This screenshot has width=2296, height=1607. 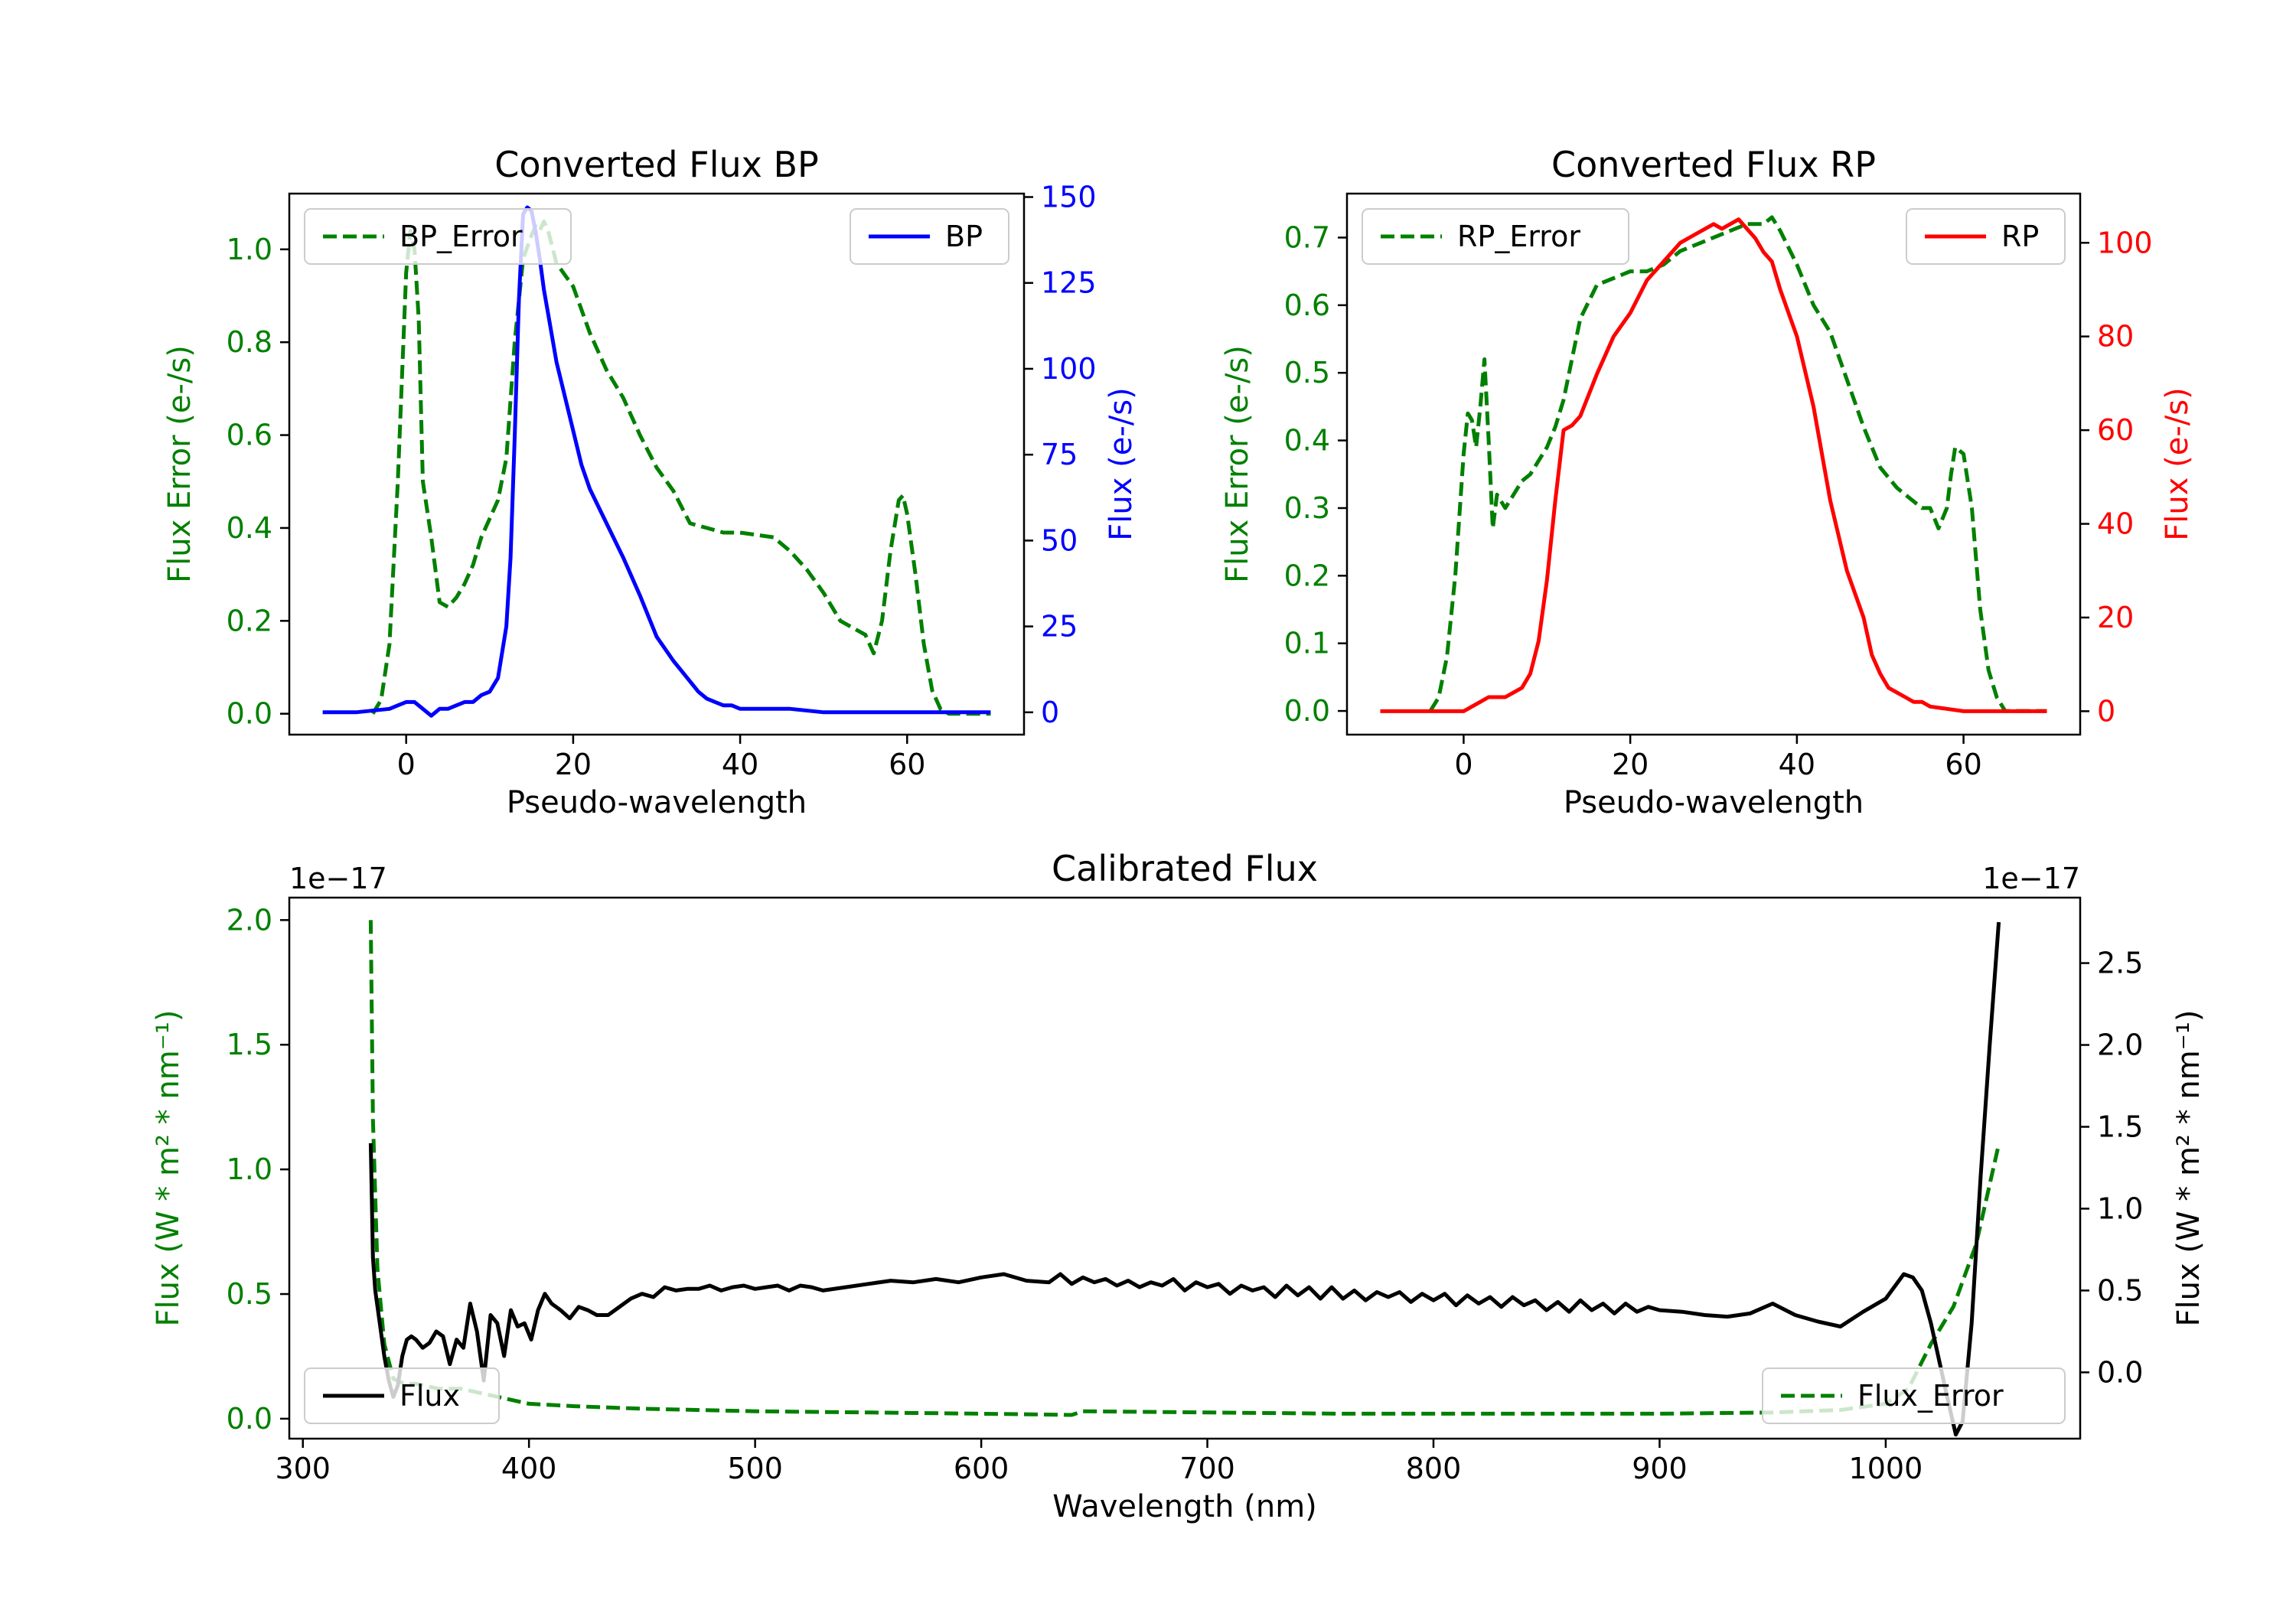 I want to click on x-tick-label: 800, so click(x=1434, y=1468).